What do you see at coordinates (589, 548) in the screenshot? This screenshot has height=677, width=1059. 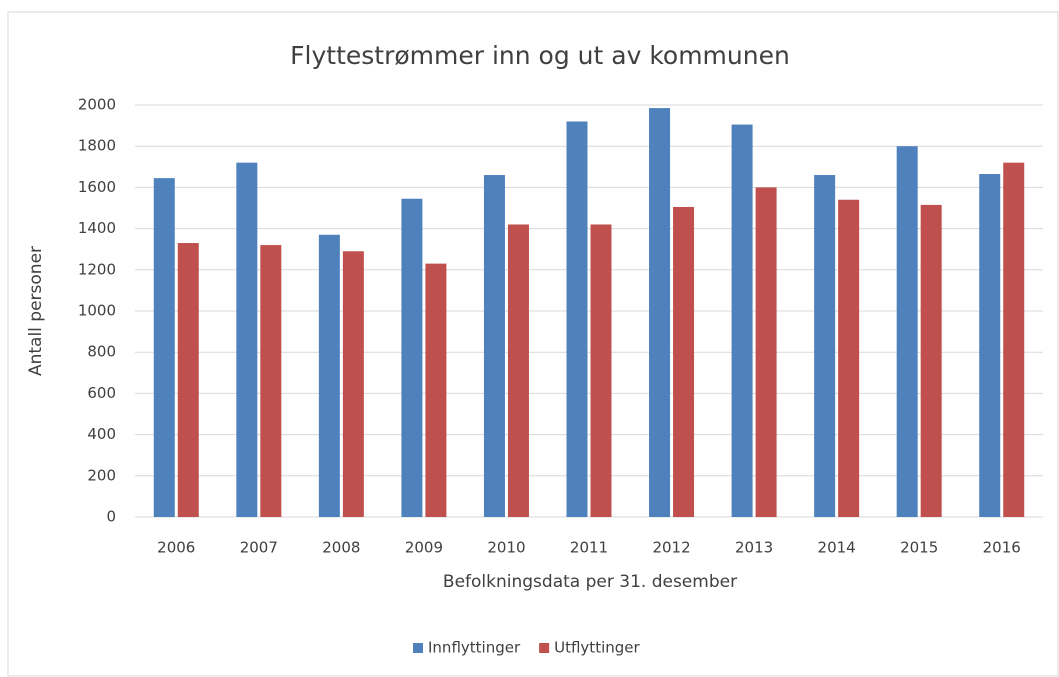 I see `x-tick-label: 2011` at bounding box center [589, 548].